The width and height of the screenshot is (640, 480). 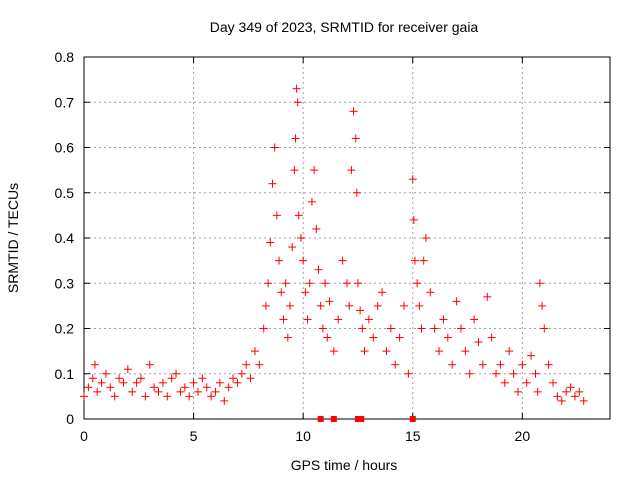 What do you see at coordinates (13, 238) in the screenshot?
I see `y-axis-label: SRMTID / TECUs` at bounding box center [13, 238].